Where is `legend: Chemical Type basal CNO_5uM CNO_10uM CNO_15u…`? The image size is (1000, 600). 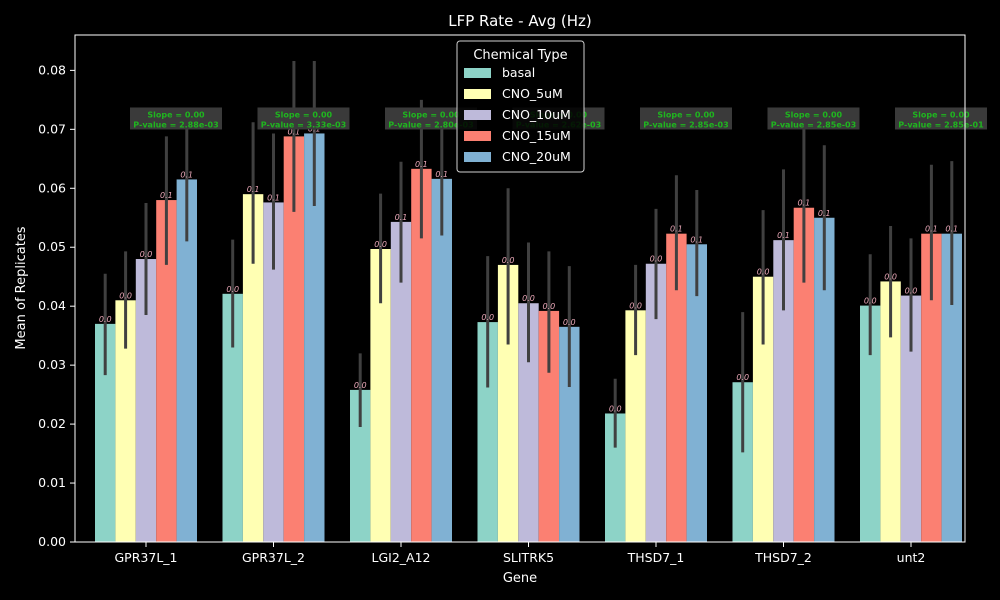
legend: Chemical Type basal CNO_5uM CNO_10uM CNO_15u… is located at coordinates (520, 106).